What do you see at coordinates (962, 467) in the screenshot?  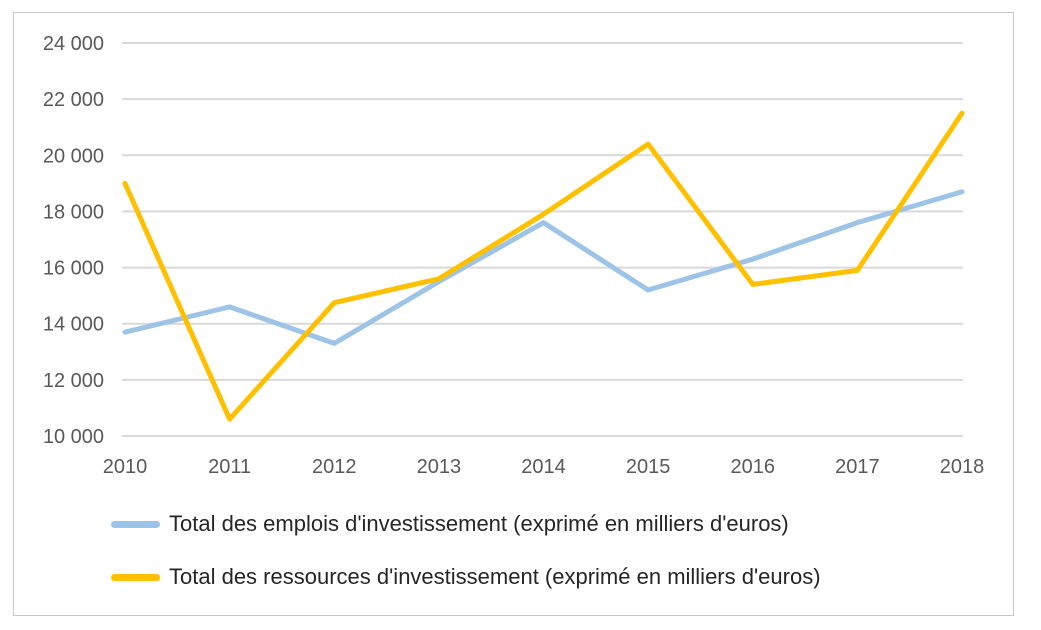 I see `x-tick-label: 2018` at bounding box center [962, 467].